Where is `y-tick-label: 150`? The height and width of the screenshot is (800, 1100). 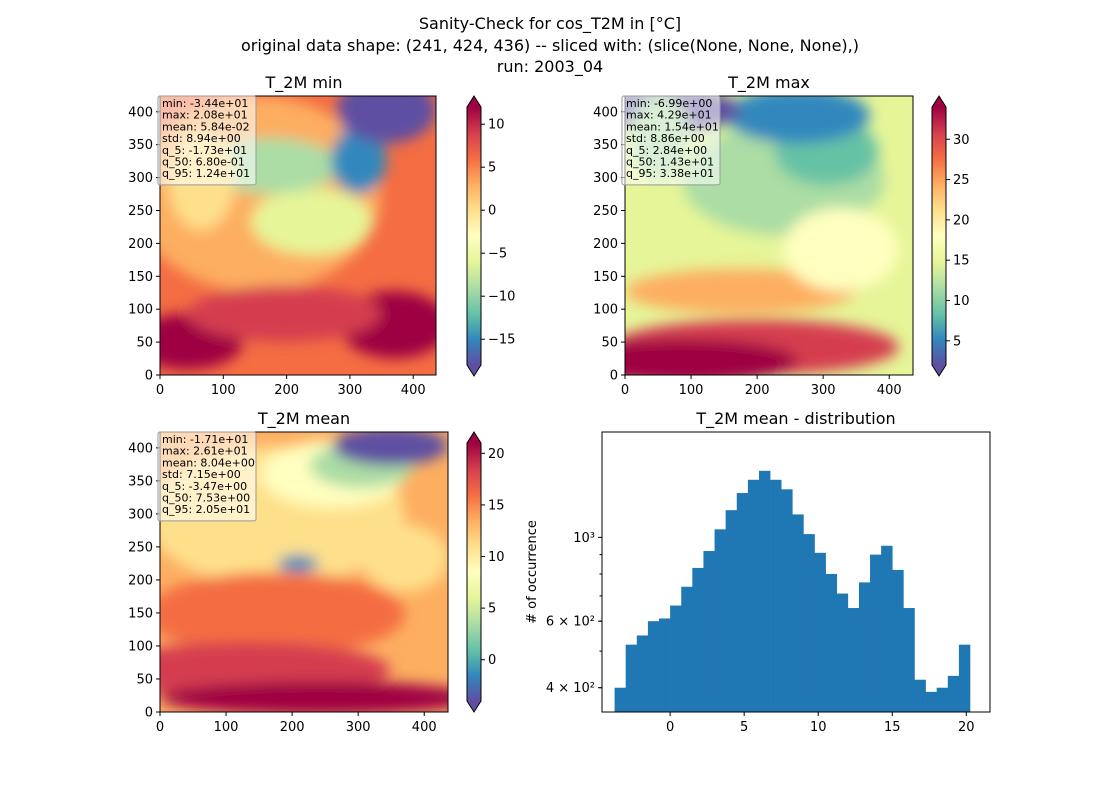 y-tick-label: 150 is located at coordinates (605, 277).